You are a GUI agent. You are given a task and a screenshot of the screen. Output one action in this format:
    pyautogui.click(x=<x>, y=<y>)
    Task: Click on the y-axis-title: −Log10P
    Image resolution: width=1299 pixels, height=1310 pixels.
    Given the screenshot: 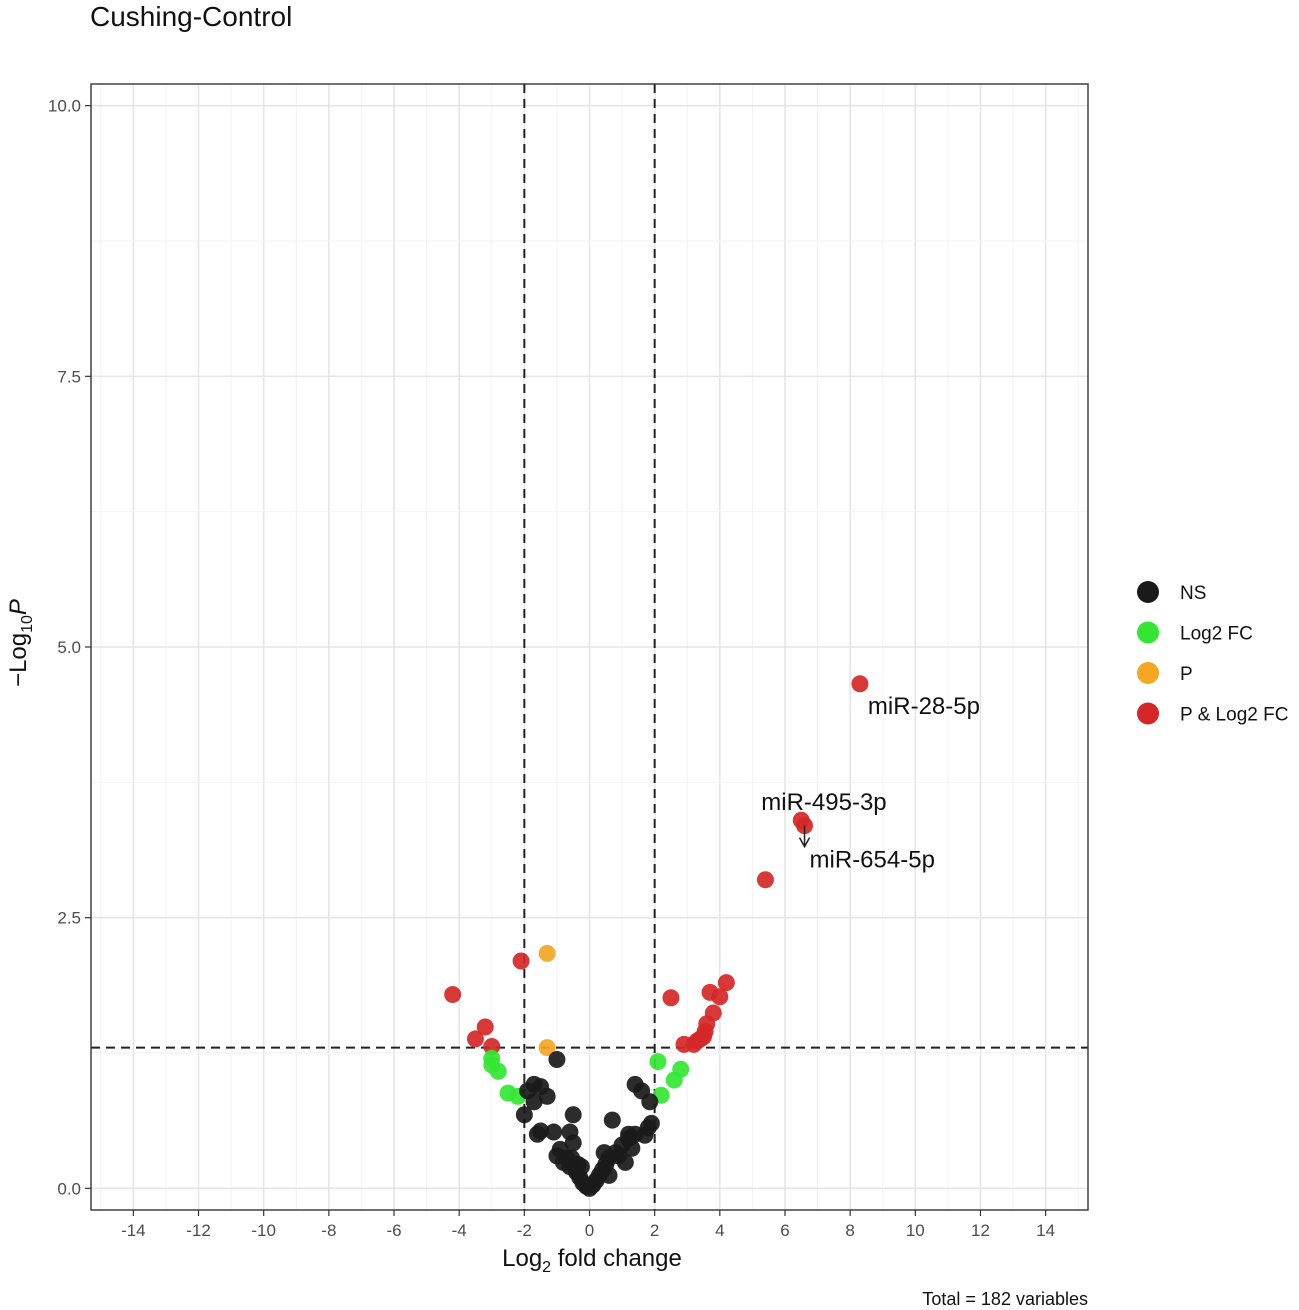 What is the action you would take?
    pyautogui.click(x=20, y=643)
    